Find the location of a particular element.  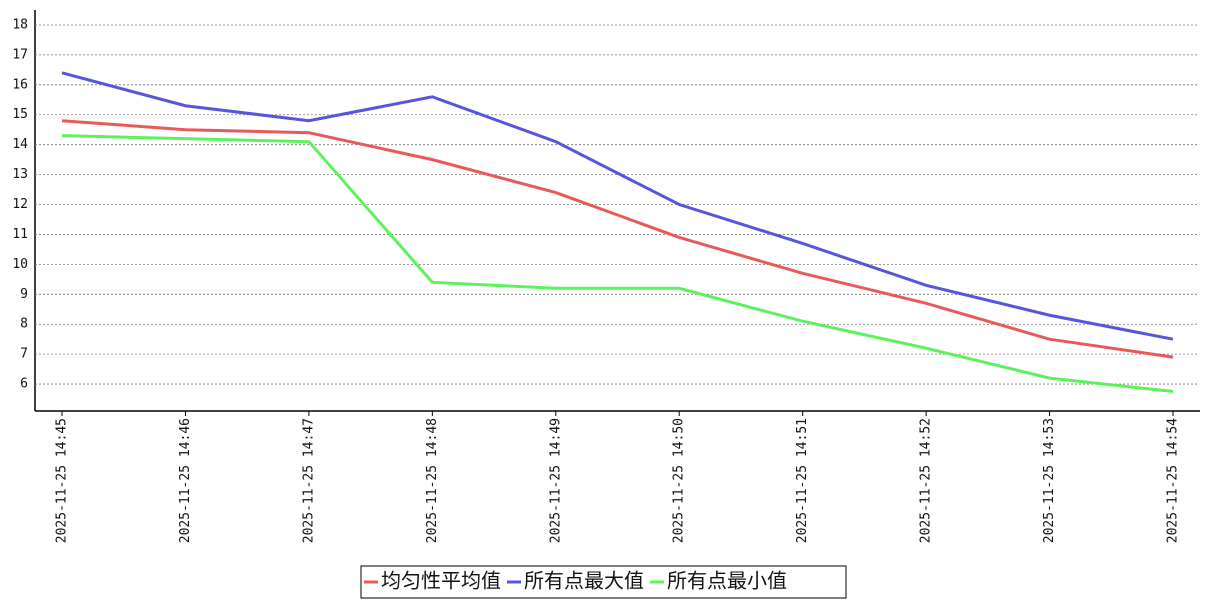

x-tick-label: 2025-11-25 14:46 is located at coordinates (185, 480).